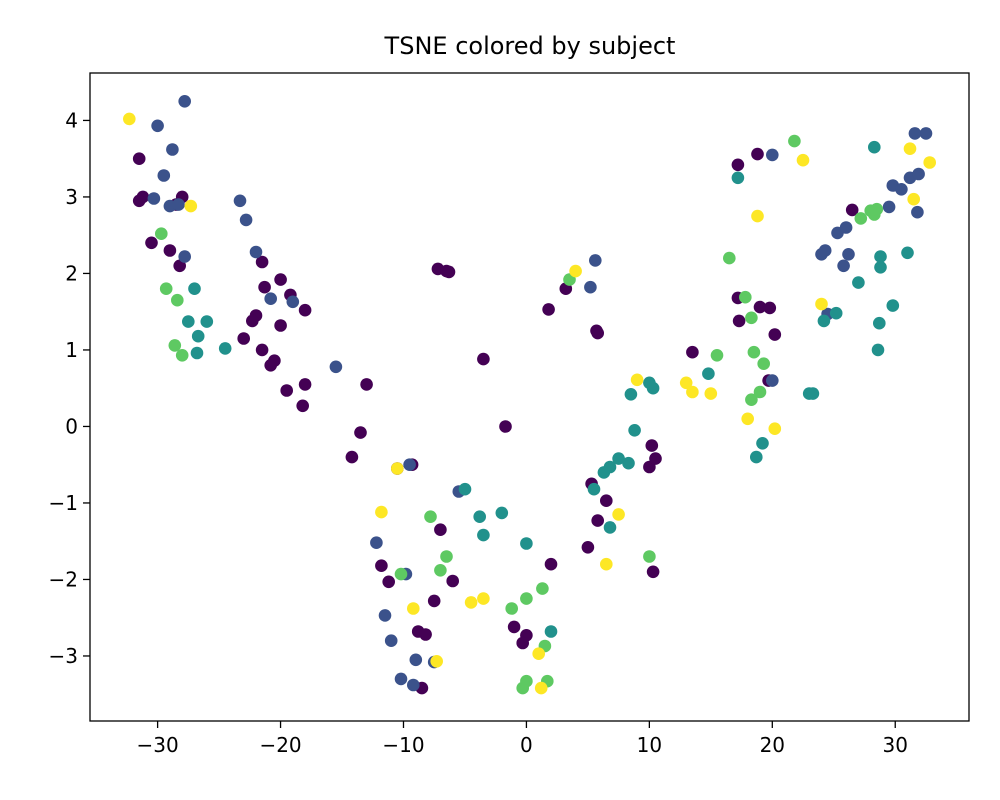  Describe the element at coordinates (63, 579) in the screenshot. I see `y-tick-label: −2` at that location.